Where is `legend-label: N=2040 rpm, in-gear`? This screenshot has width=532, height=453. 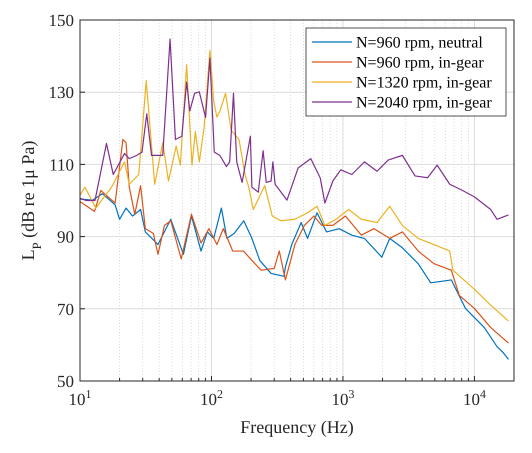 legend-label: N=2040 rpm, in-gear is located at coordinates (424, 103).